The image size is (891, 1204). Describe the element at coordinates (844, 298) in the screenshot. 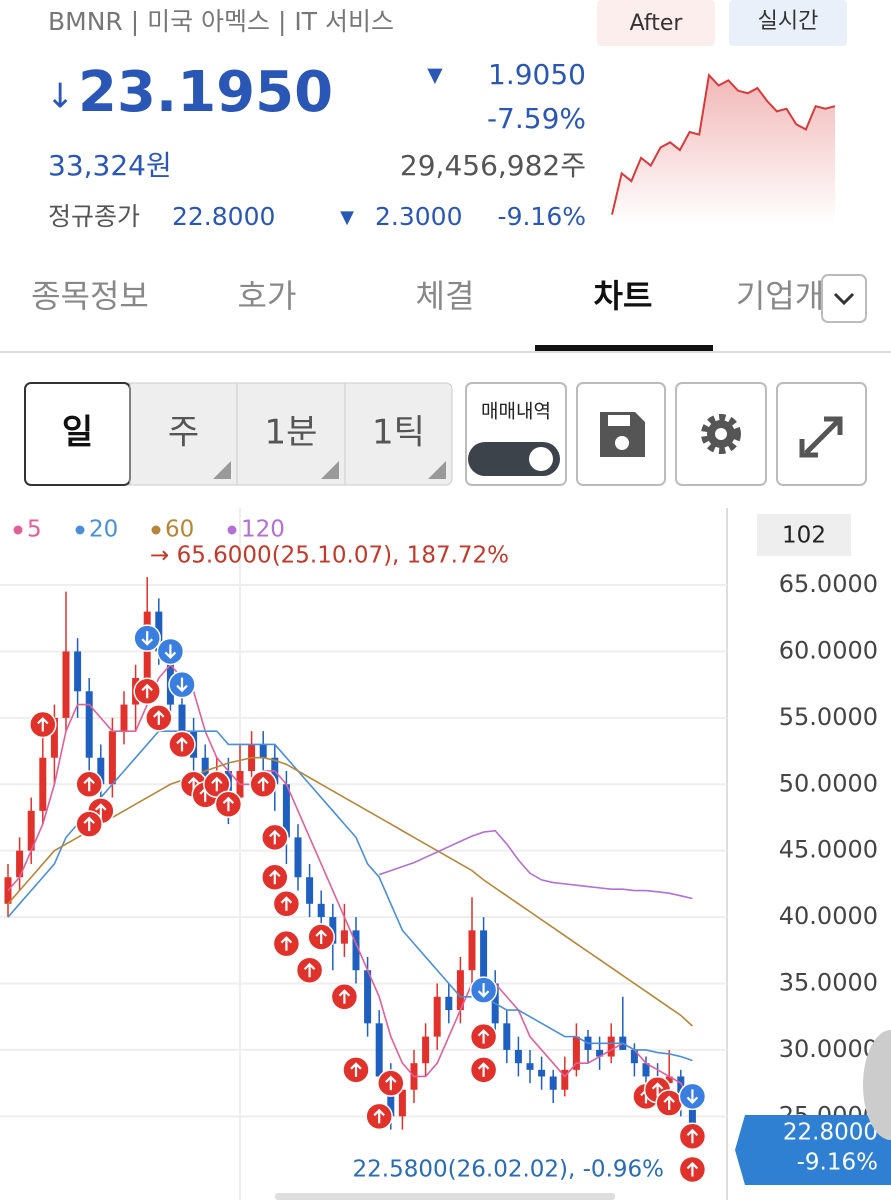

I see `tab-dropdown` at that location.